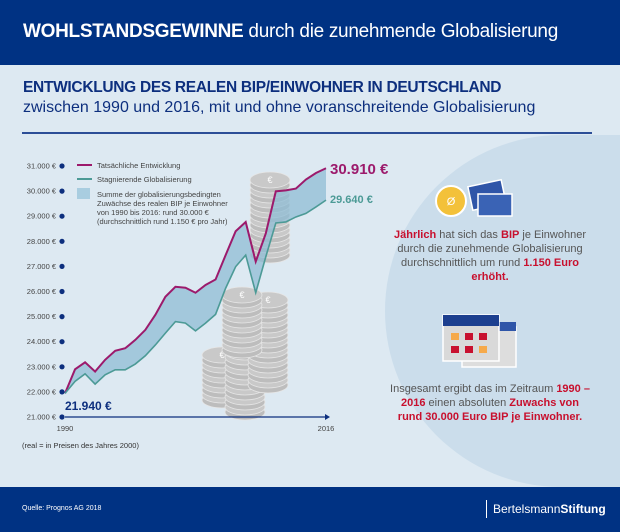 This screenshot has width=620, height=532. Describe the element at coordinates (474, 197) in the screenshot. I see `coin-and-banknote-icon: Ø` at that location.